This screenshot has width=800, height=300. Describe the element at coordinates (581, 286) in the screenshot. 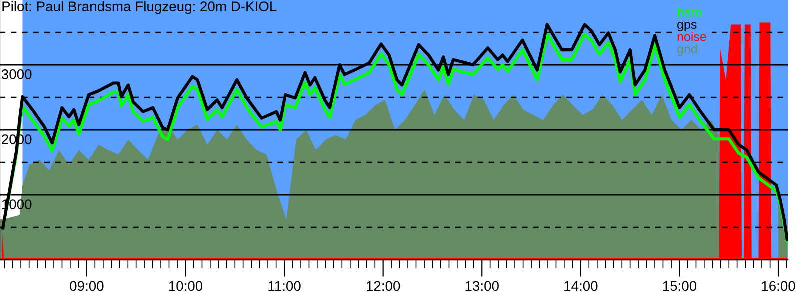

I see `x-tick-label: 14:00` at that location.